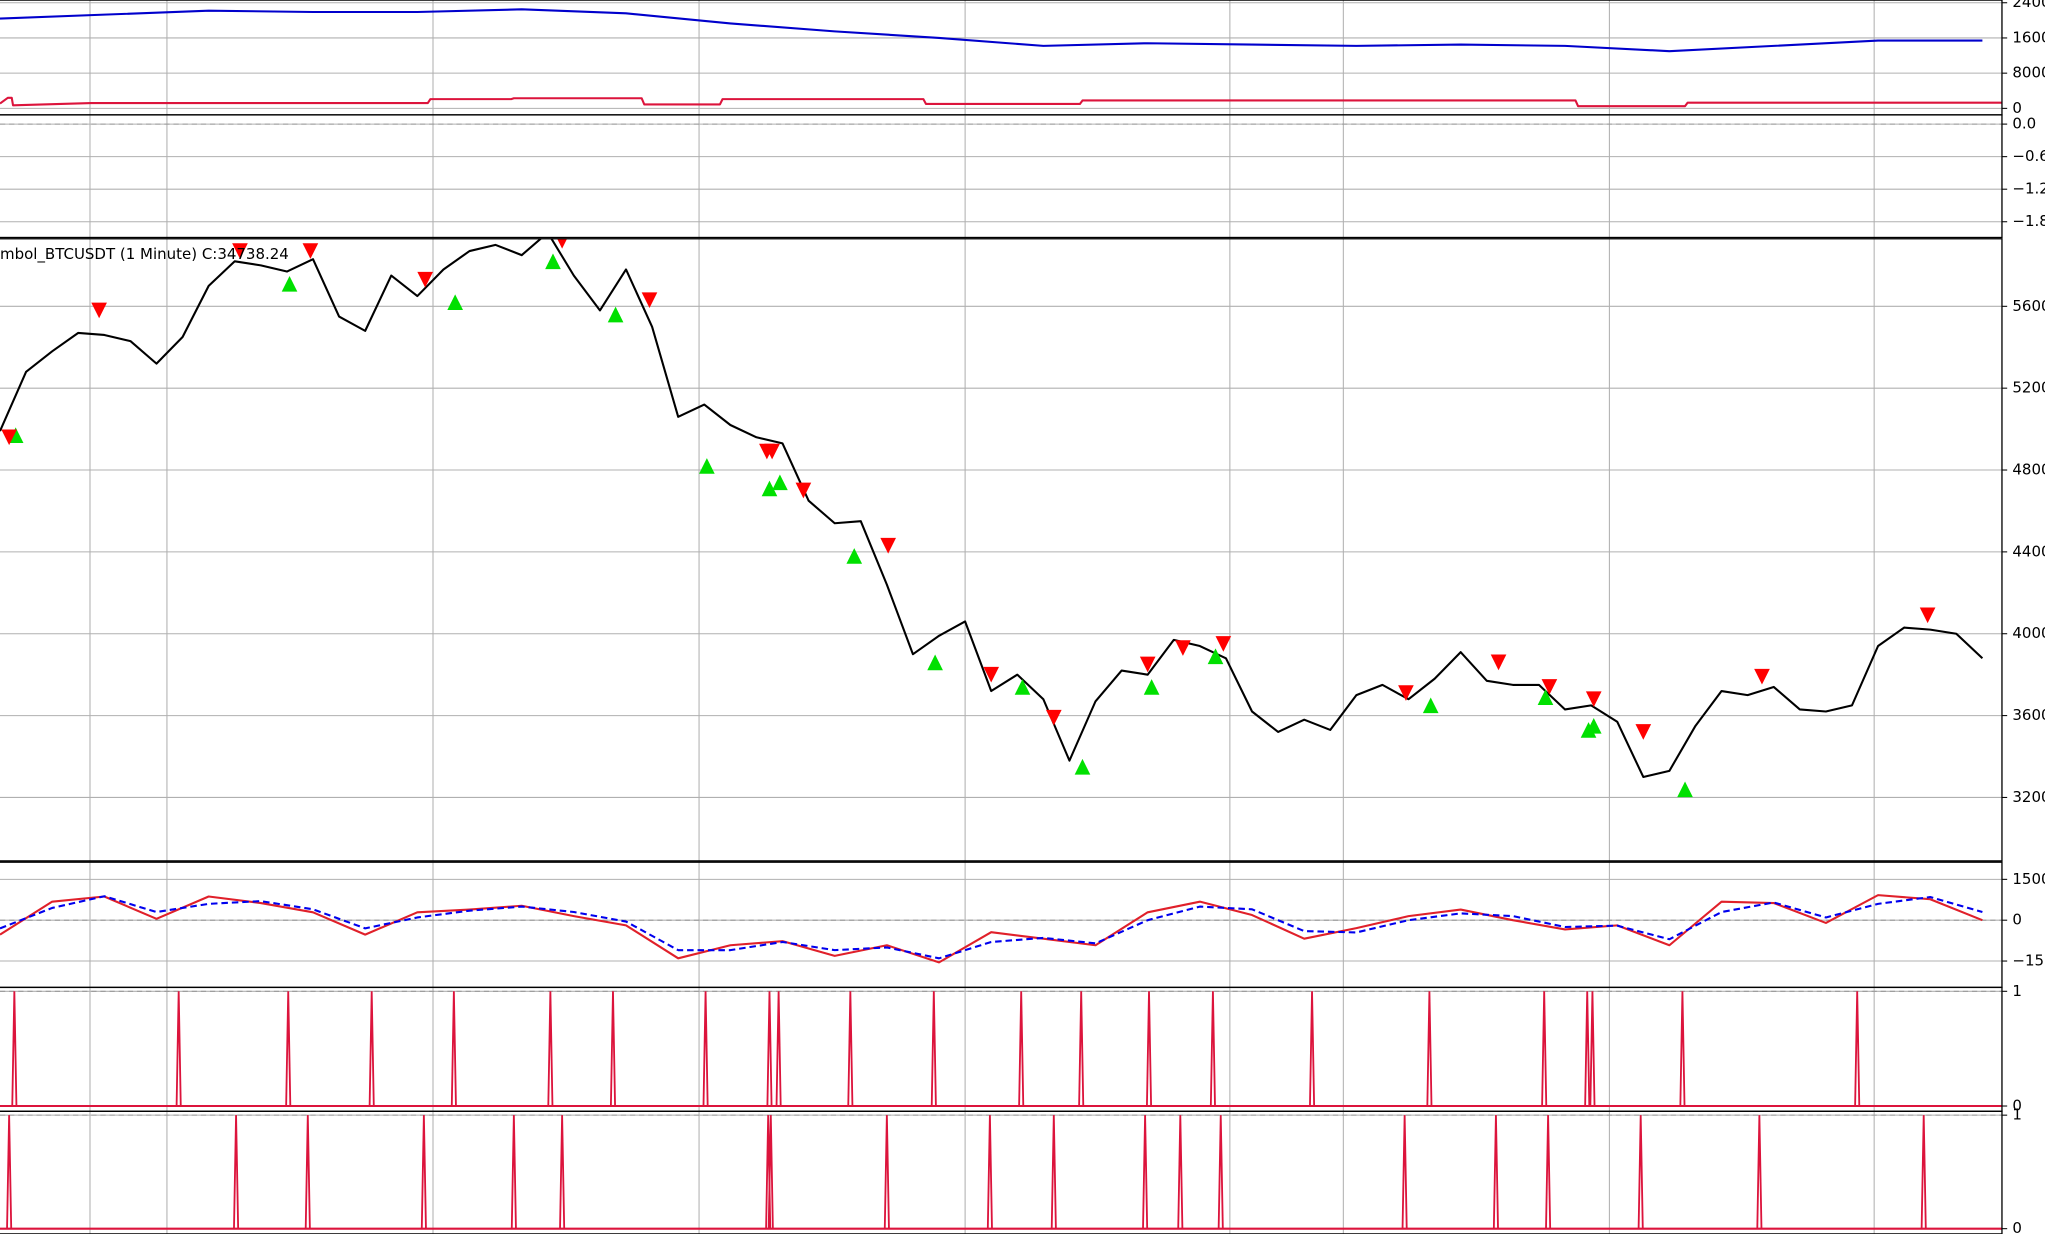 The image size is (2045, 1234). Describe the element at coordinates (2017, 991) in the screenshot. I see `y-tick-label: 1` at that location.